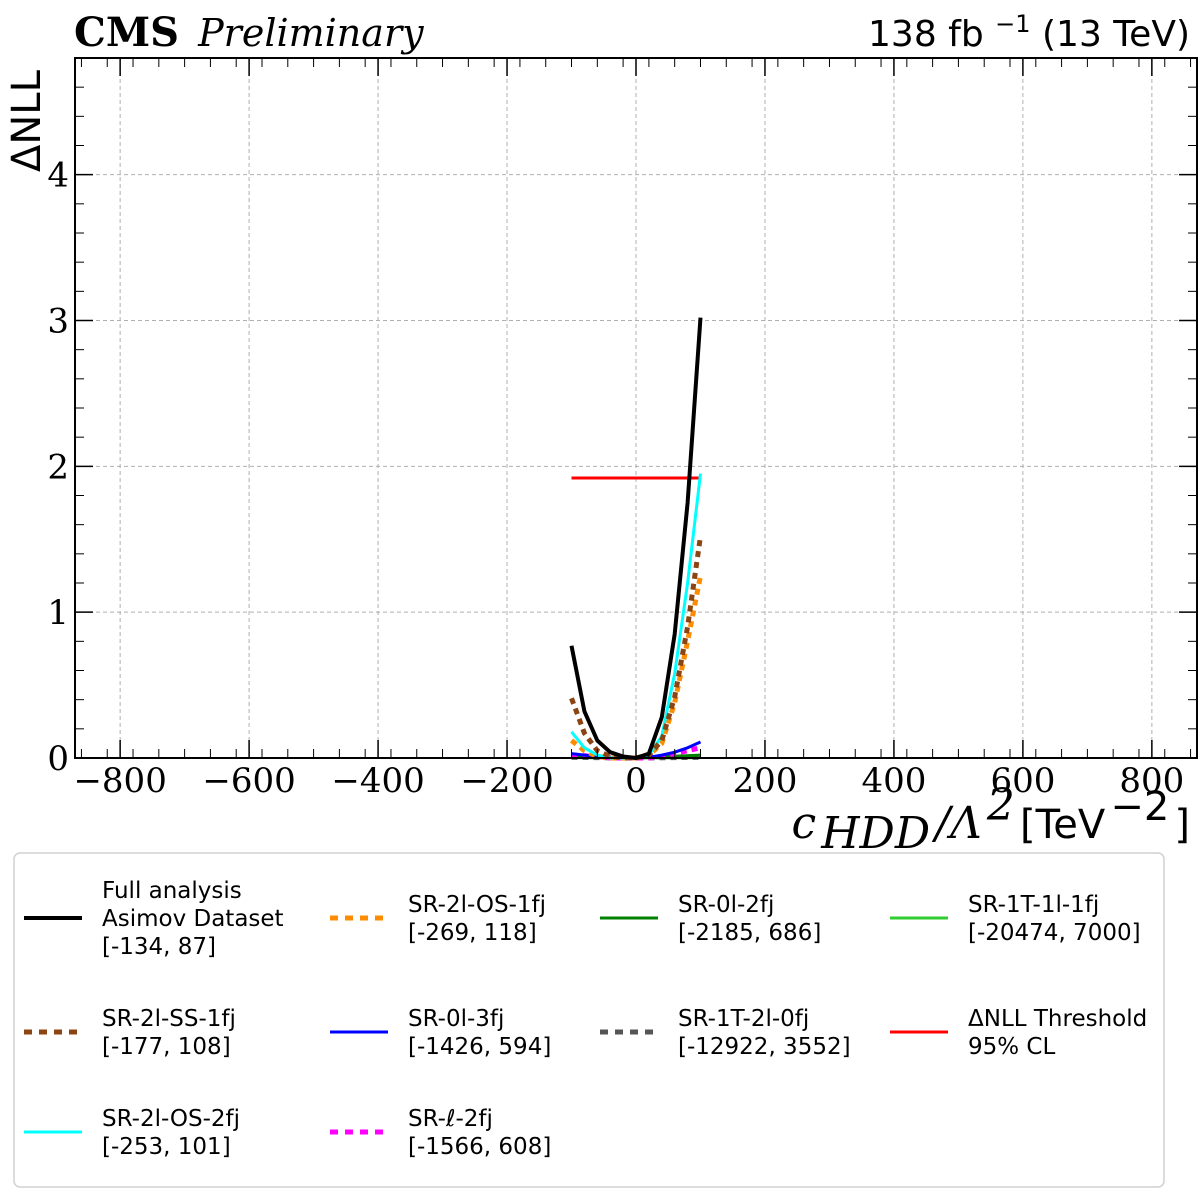 This screenshot has height=1200, width=1200. What do you see at coordinates (58, 322) in the screenshot?
I see `y-tick-label: 3` at bounding box center [58, 322].